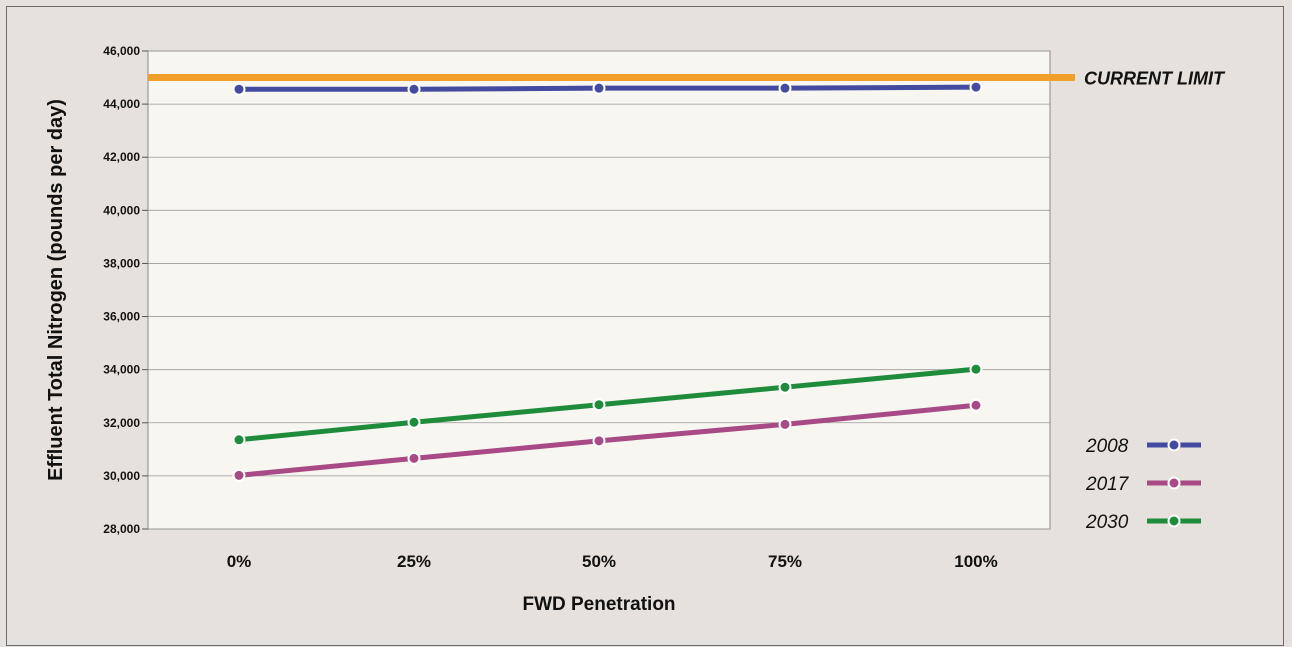  Describe the element at coordinates (121, 317) in the screenshot. I see `y-tick-label: 36,000` at that location.